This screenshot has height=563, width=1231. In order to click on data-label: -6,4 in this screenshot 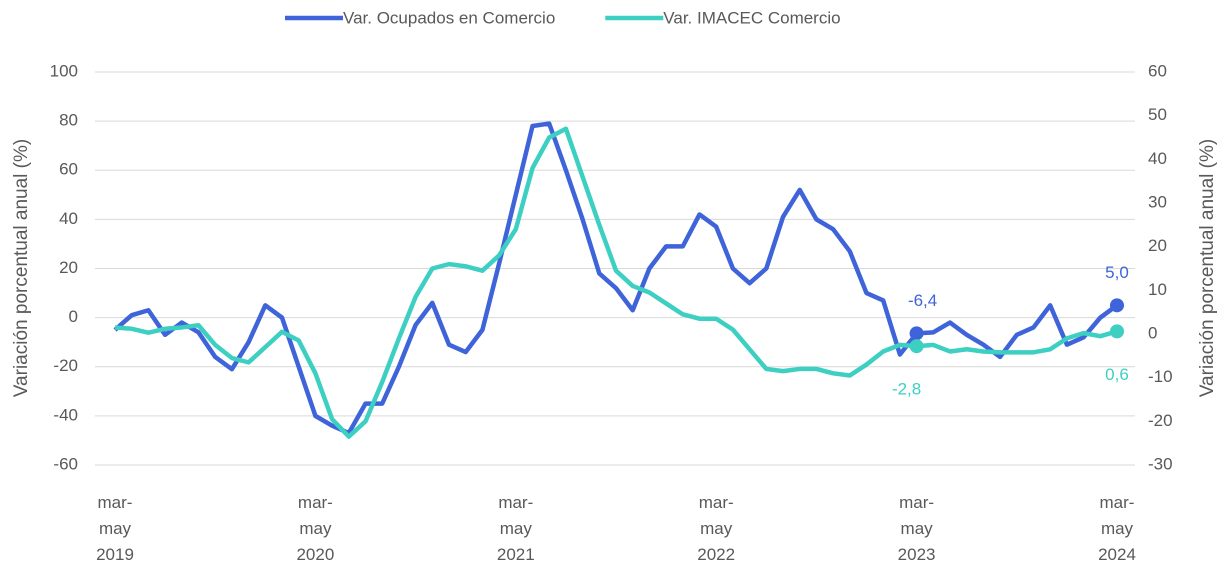, I will do `click(922, 300)`.